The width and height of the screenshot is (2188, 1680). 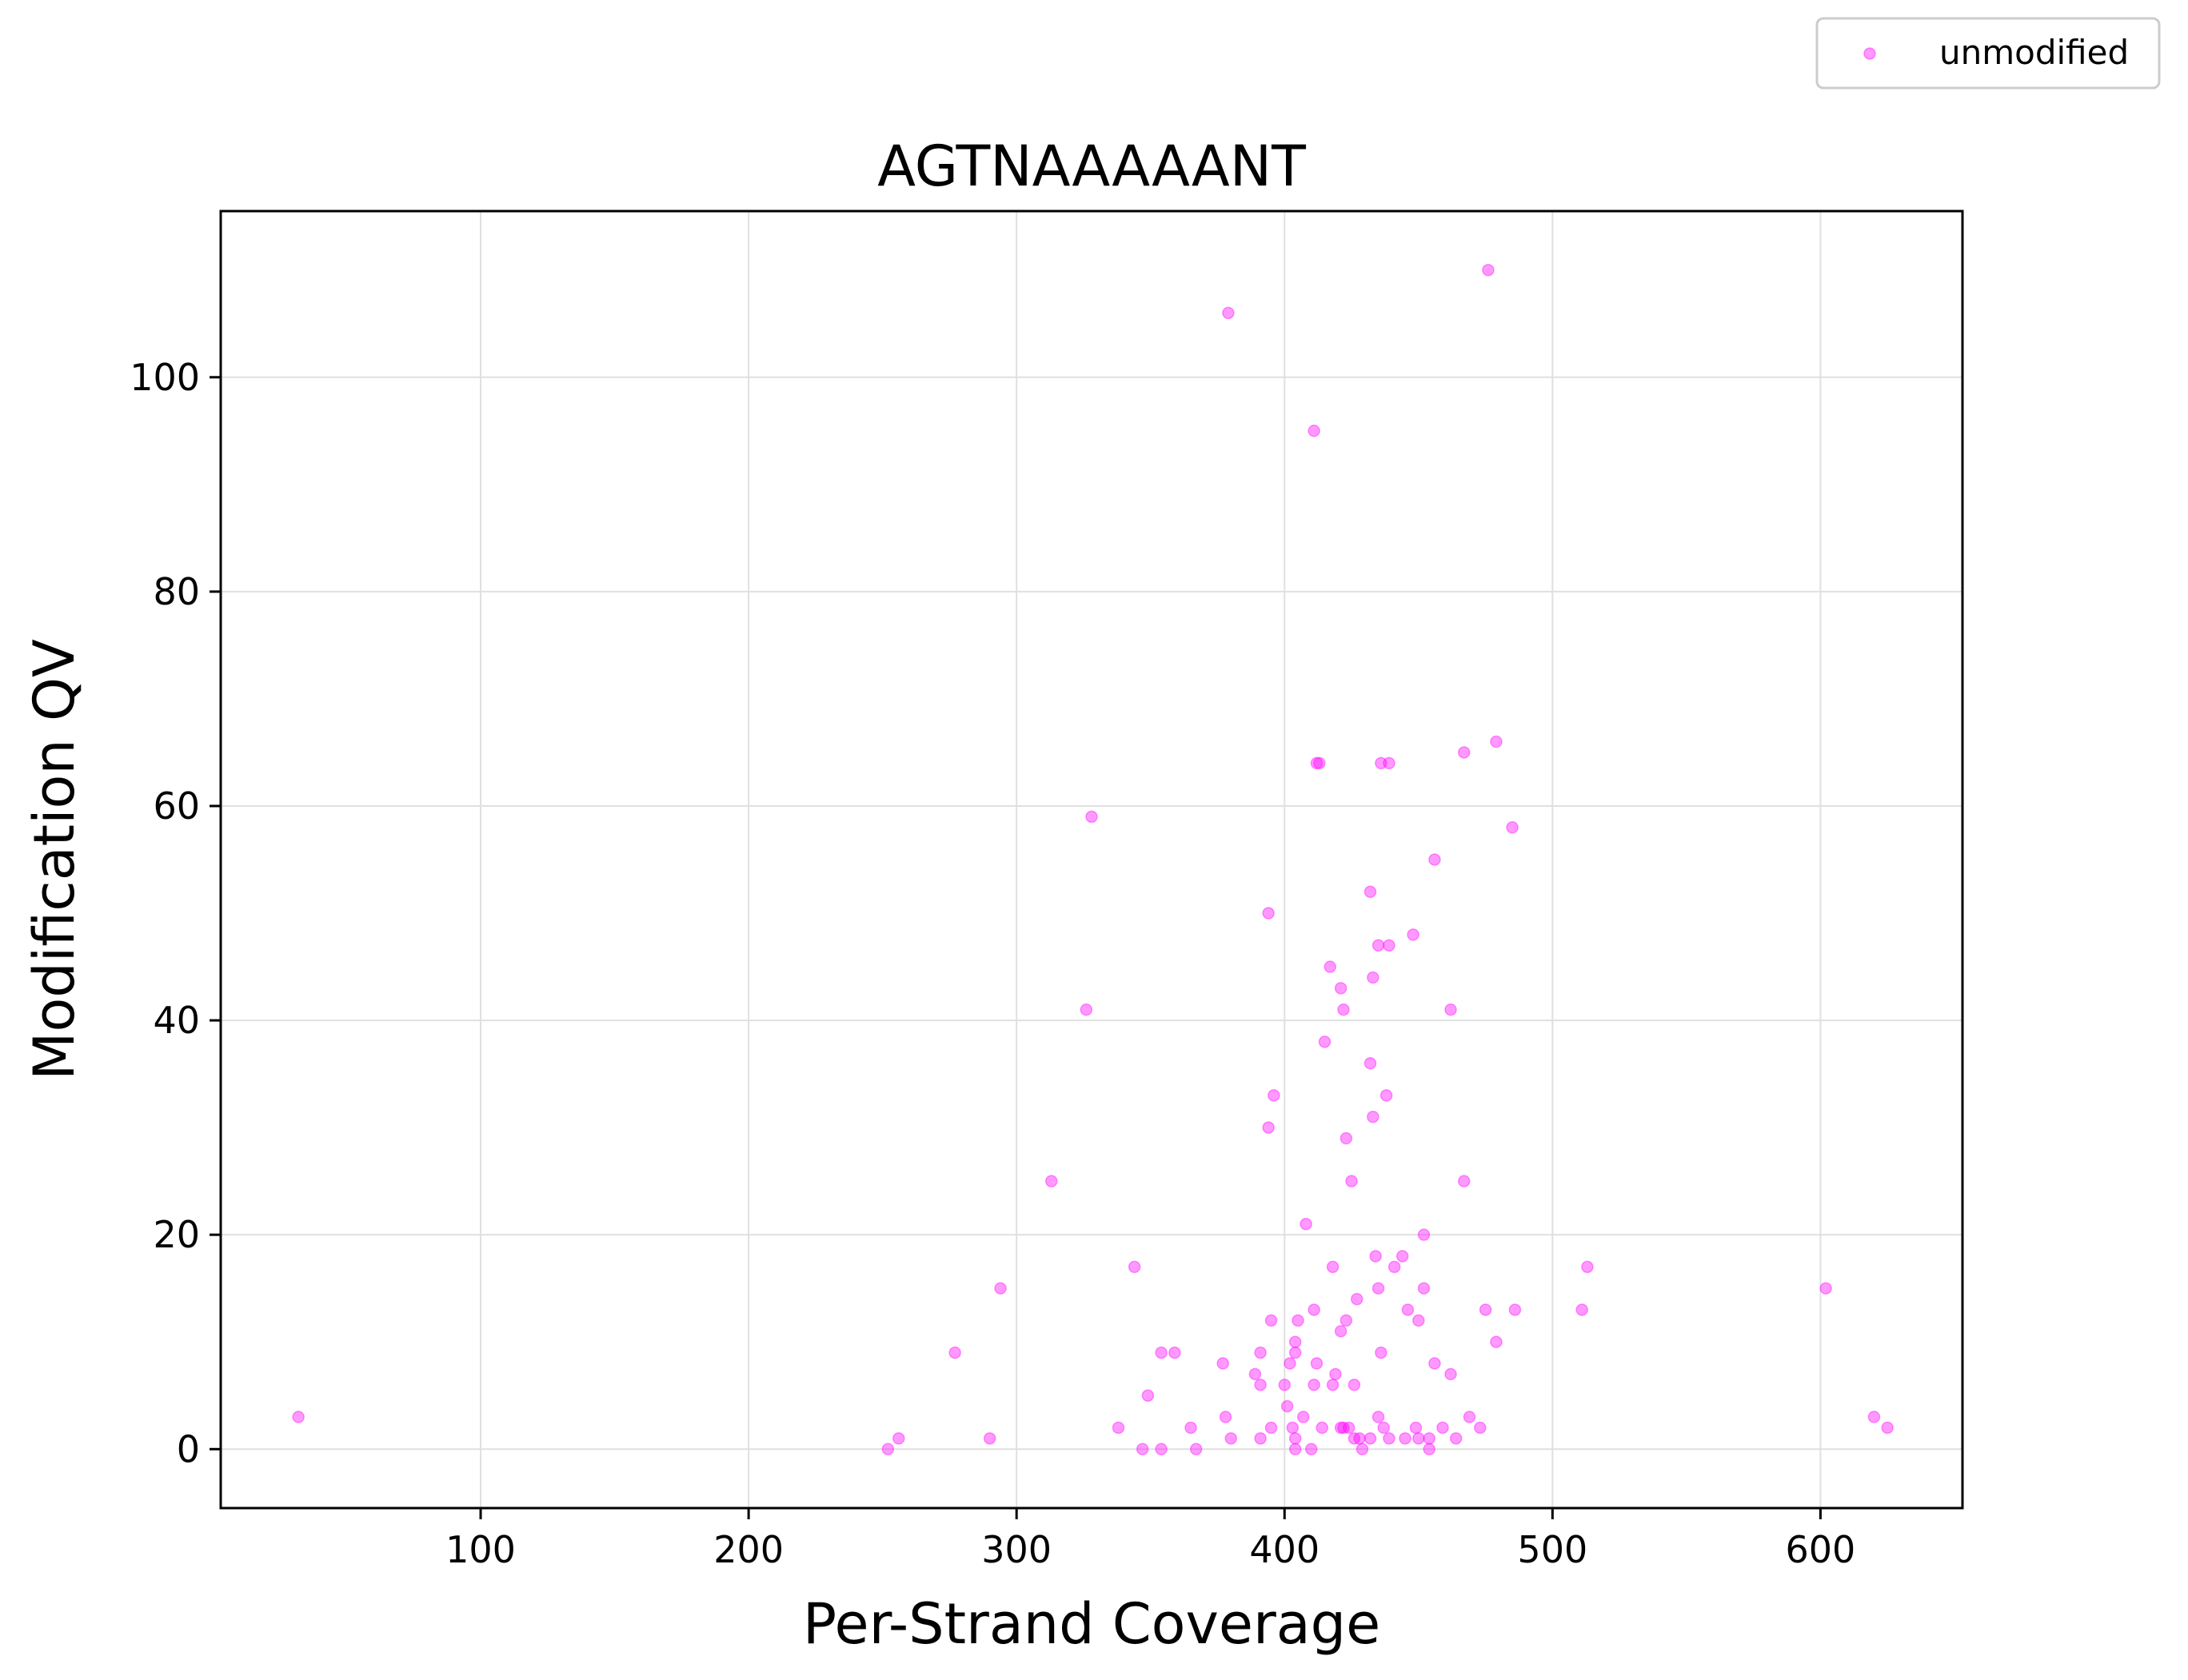 I want to click on legend-label: unmodified, so click(x=2034, y=52).